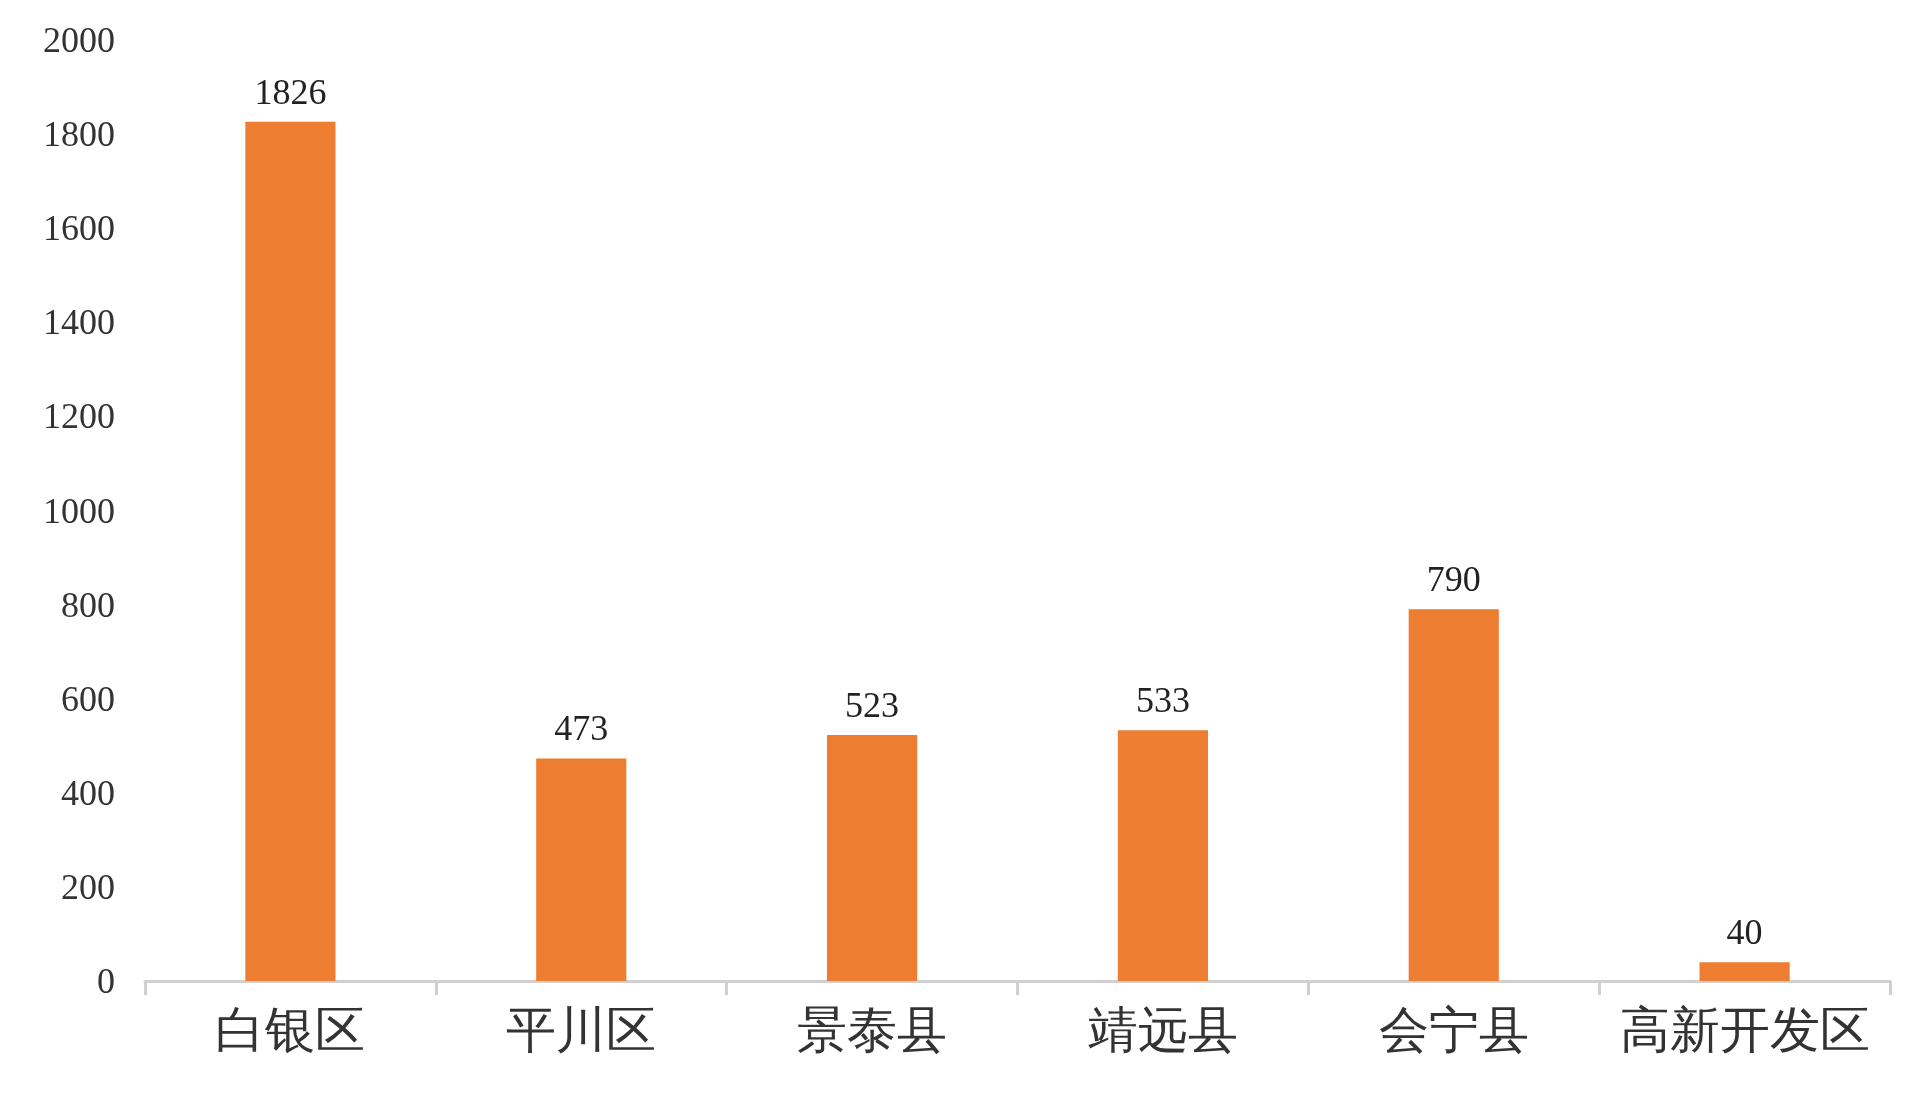 The image size is (1920, 1109). What do you see at coordinates (581, 1030) in the screenshot?
I see `x-tick-label: 平川区` at bounding box center [581, 1030].